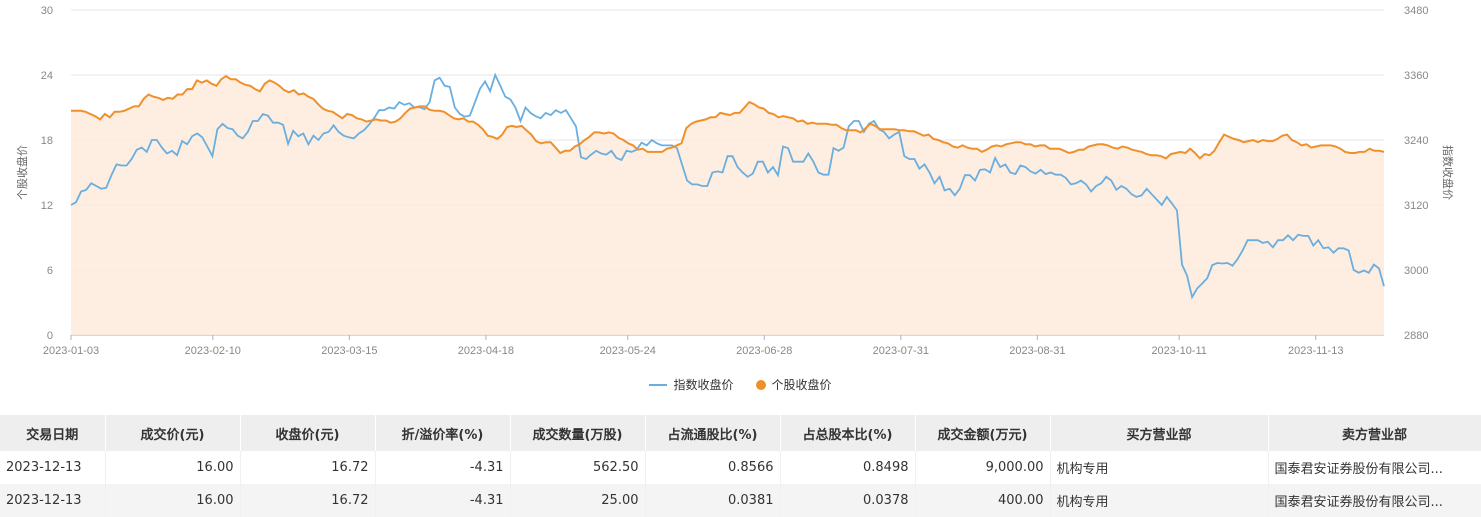  I want to click on header-volume: 成交数量(万股), so click(578, 433).